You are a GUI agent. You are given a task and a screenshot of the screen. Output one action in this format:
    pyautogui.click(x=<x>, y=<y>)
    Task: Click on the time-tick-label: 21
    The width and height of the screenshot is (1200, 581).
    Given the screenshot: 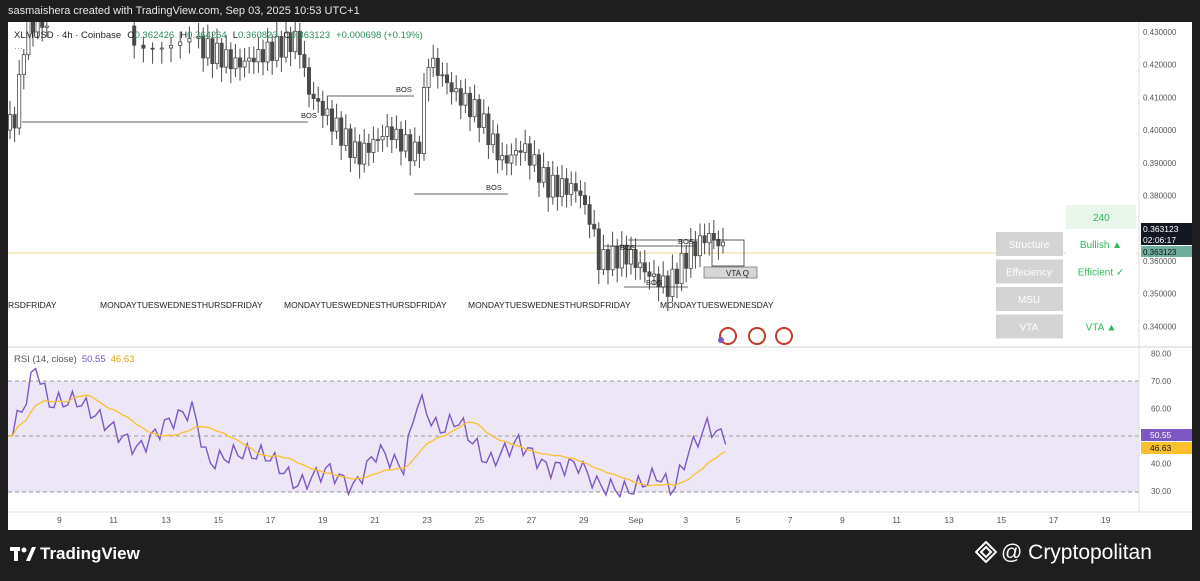 What is the action you would take?
    pyautogui.click(x=375, y=520)
    